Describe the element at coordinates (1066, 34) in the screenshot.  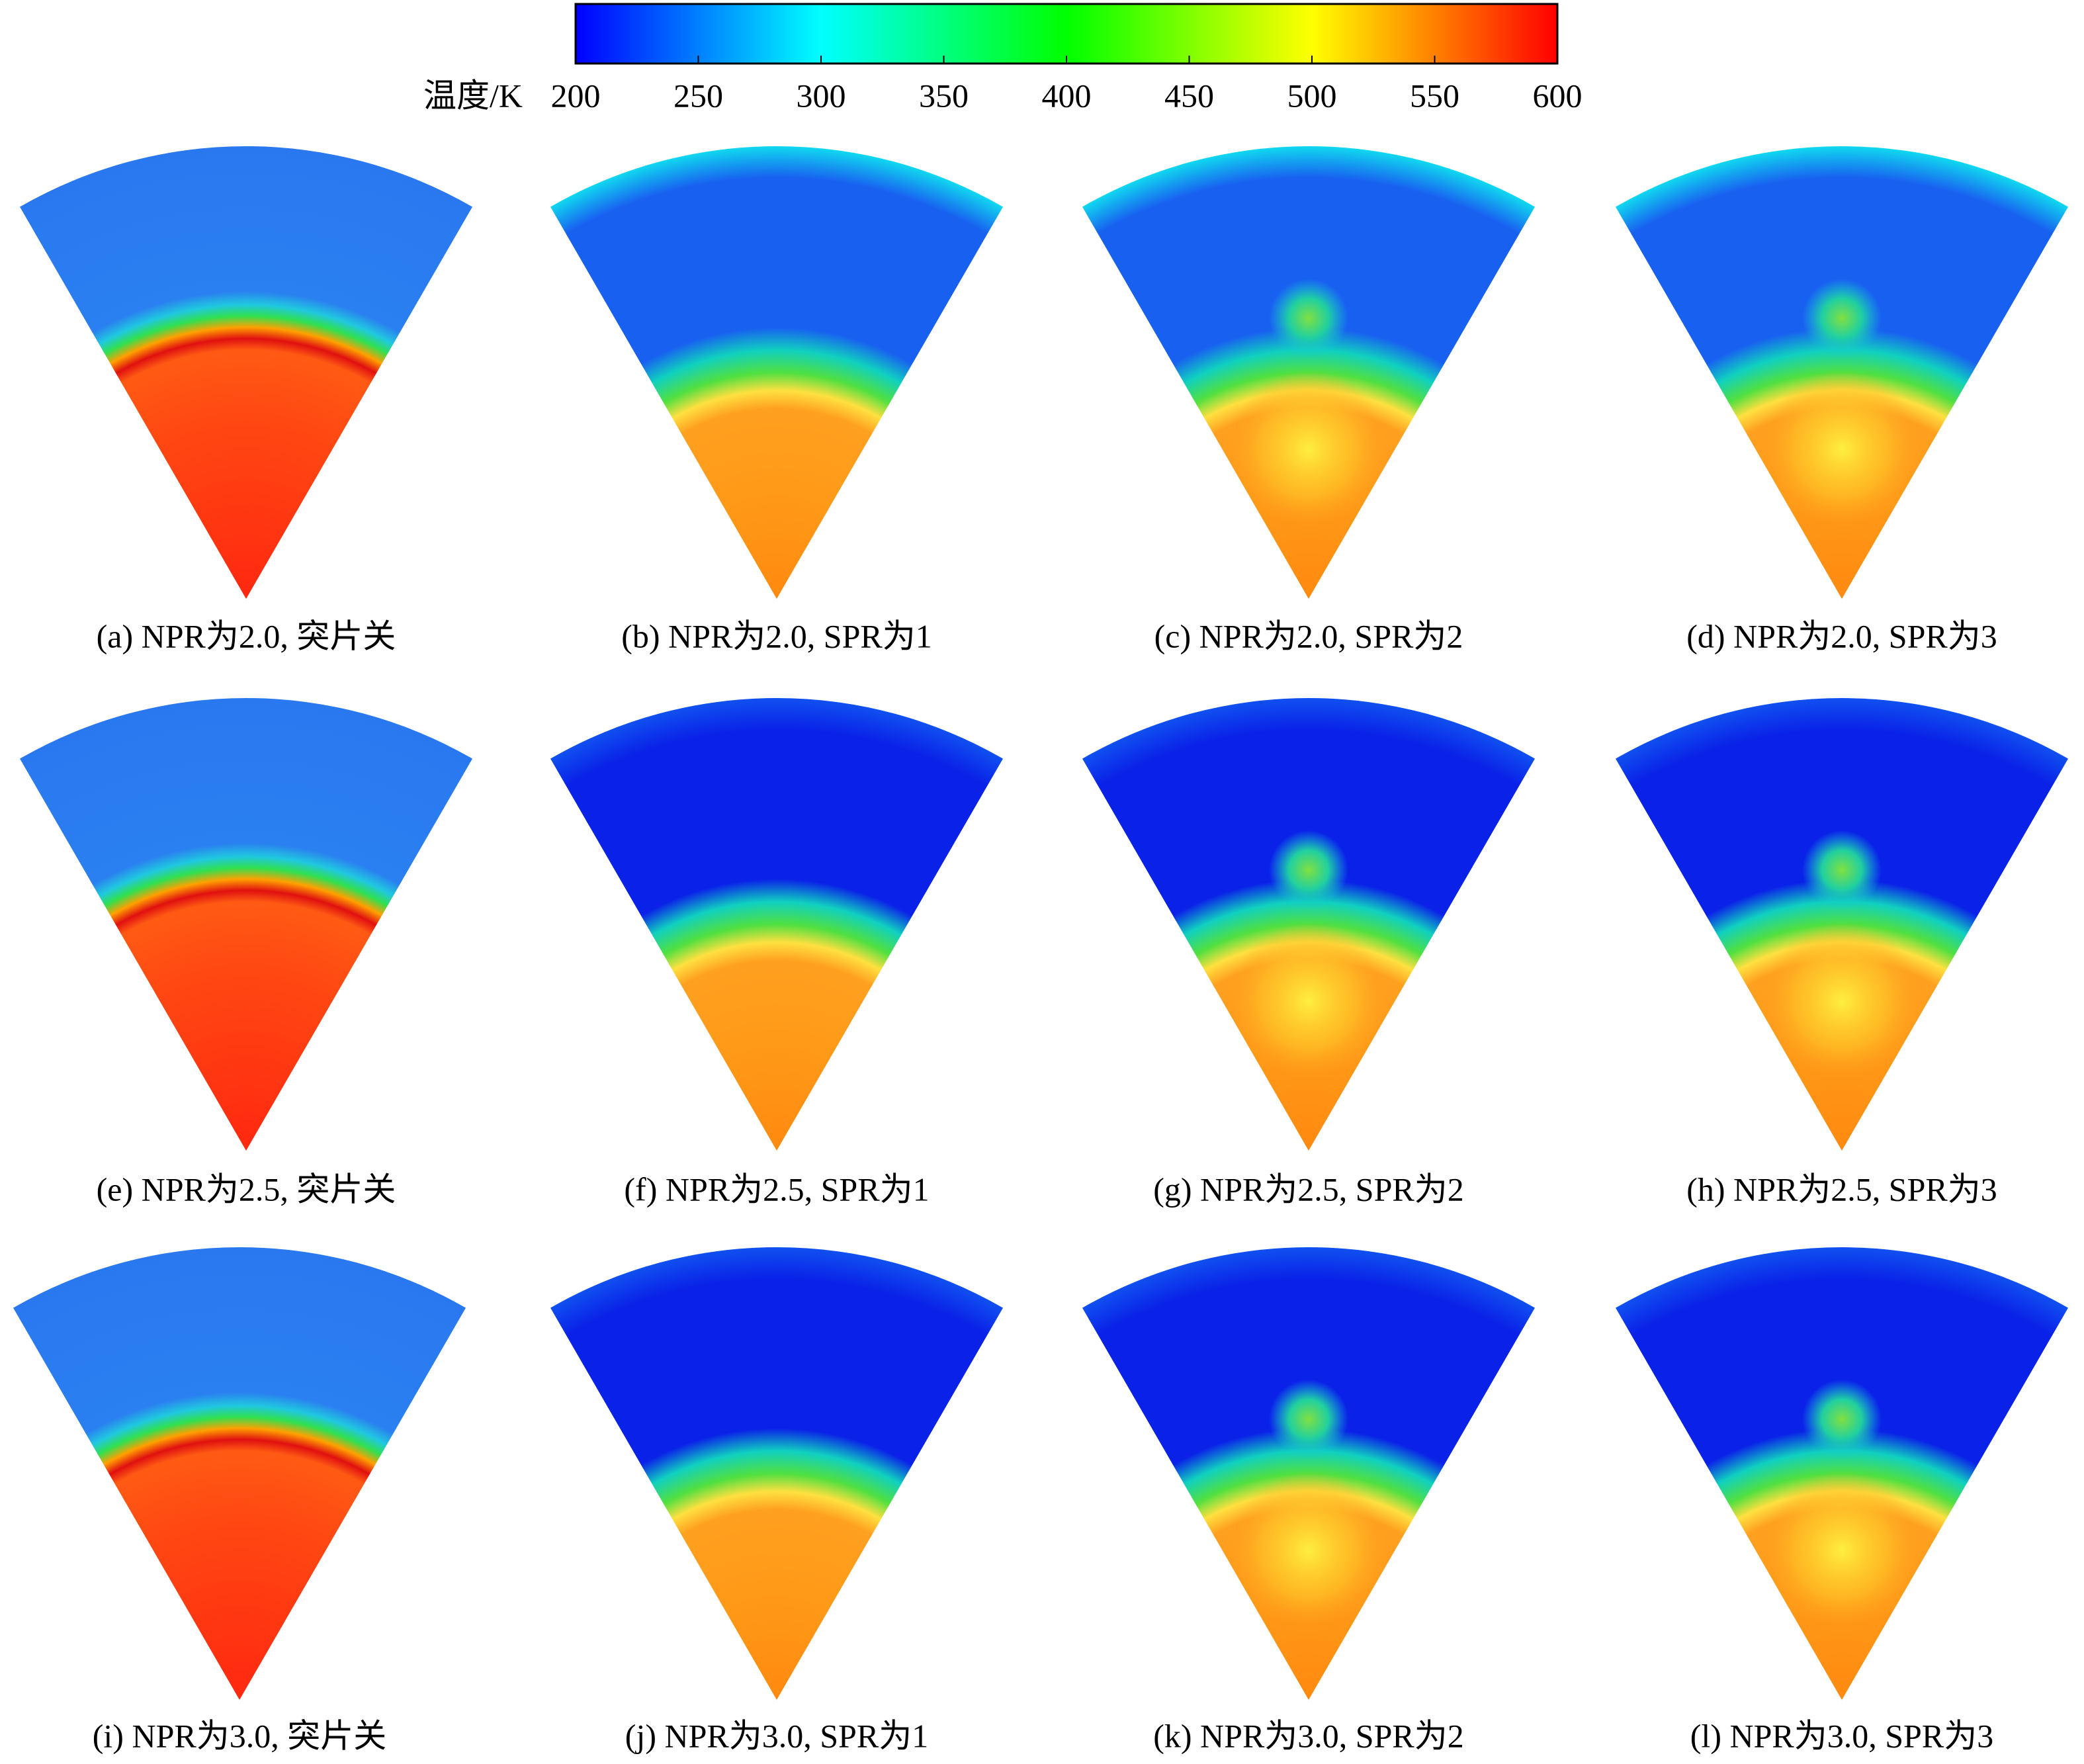
I see `colorbar` at that location.